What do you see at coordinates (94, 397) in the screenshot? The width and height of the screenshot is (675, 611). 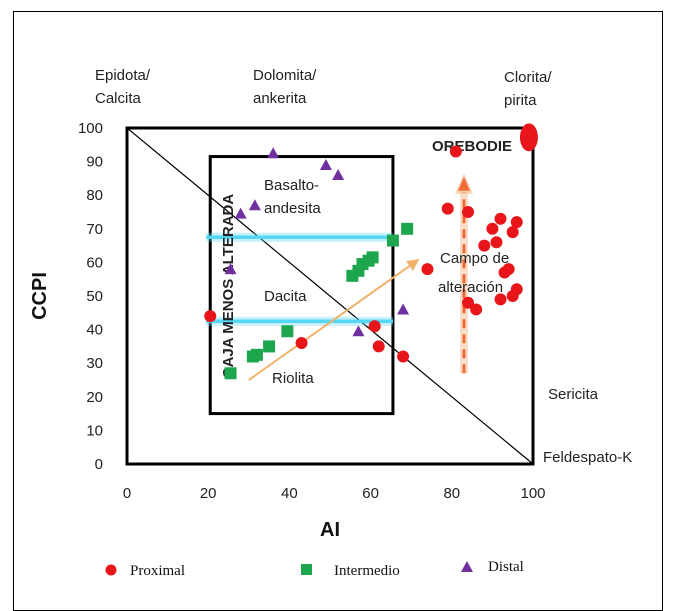 I see `y-tick-label: 20` at bounding box center [94, 397].